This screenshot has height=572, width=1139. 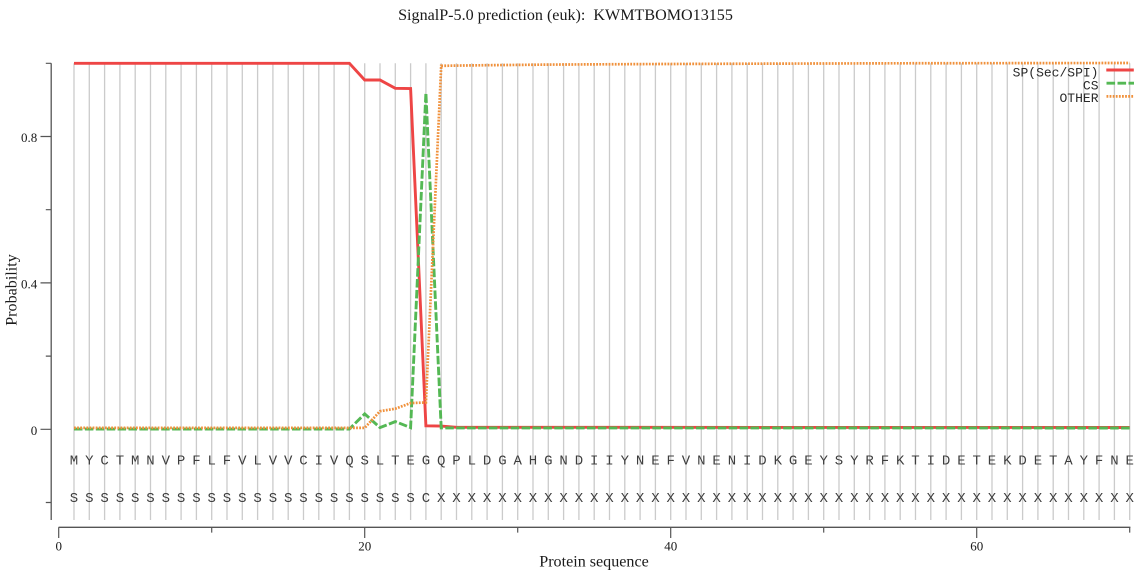 I want to click on svg-text: 20, so click(x=364, y=546).